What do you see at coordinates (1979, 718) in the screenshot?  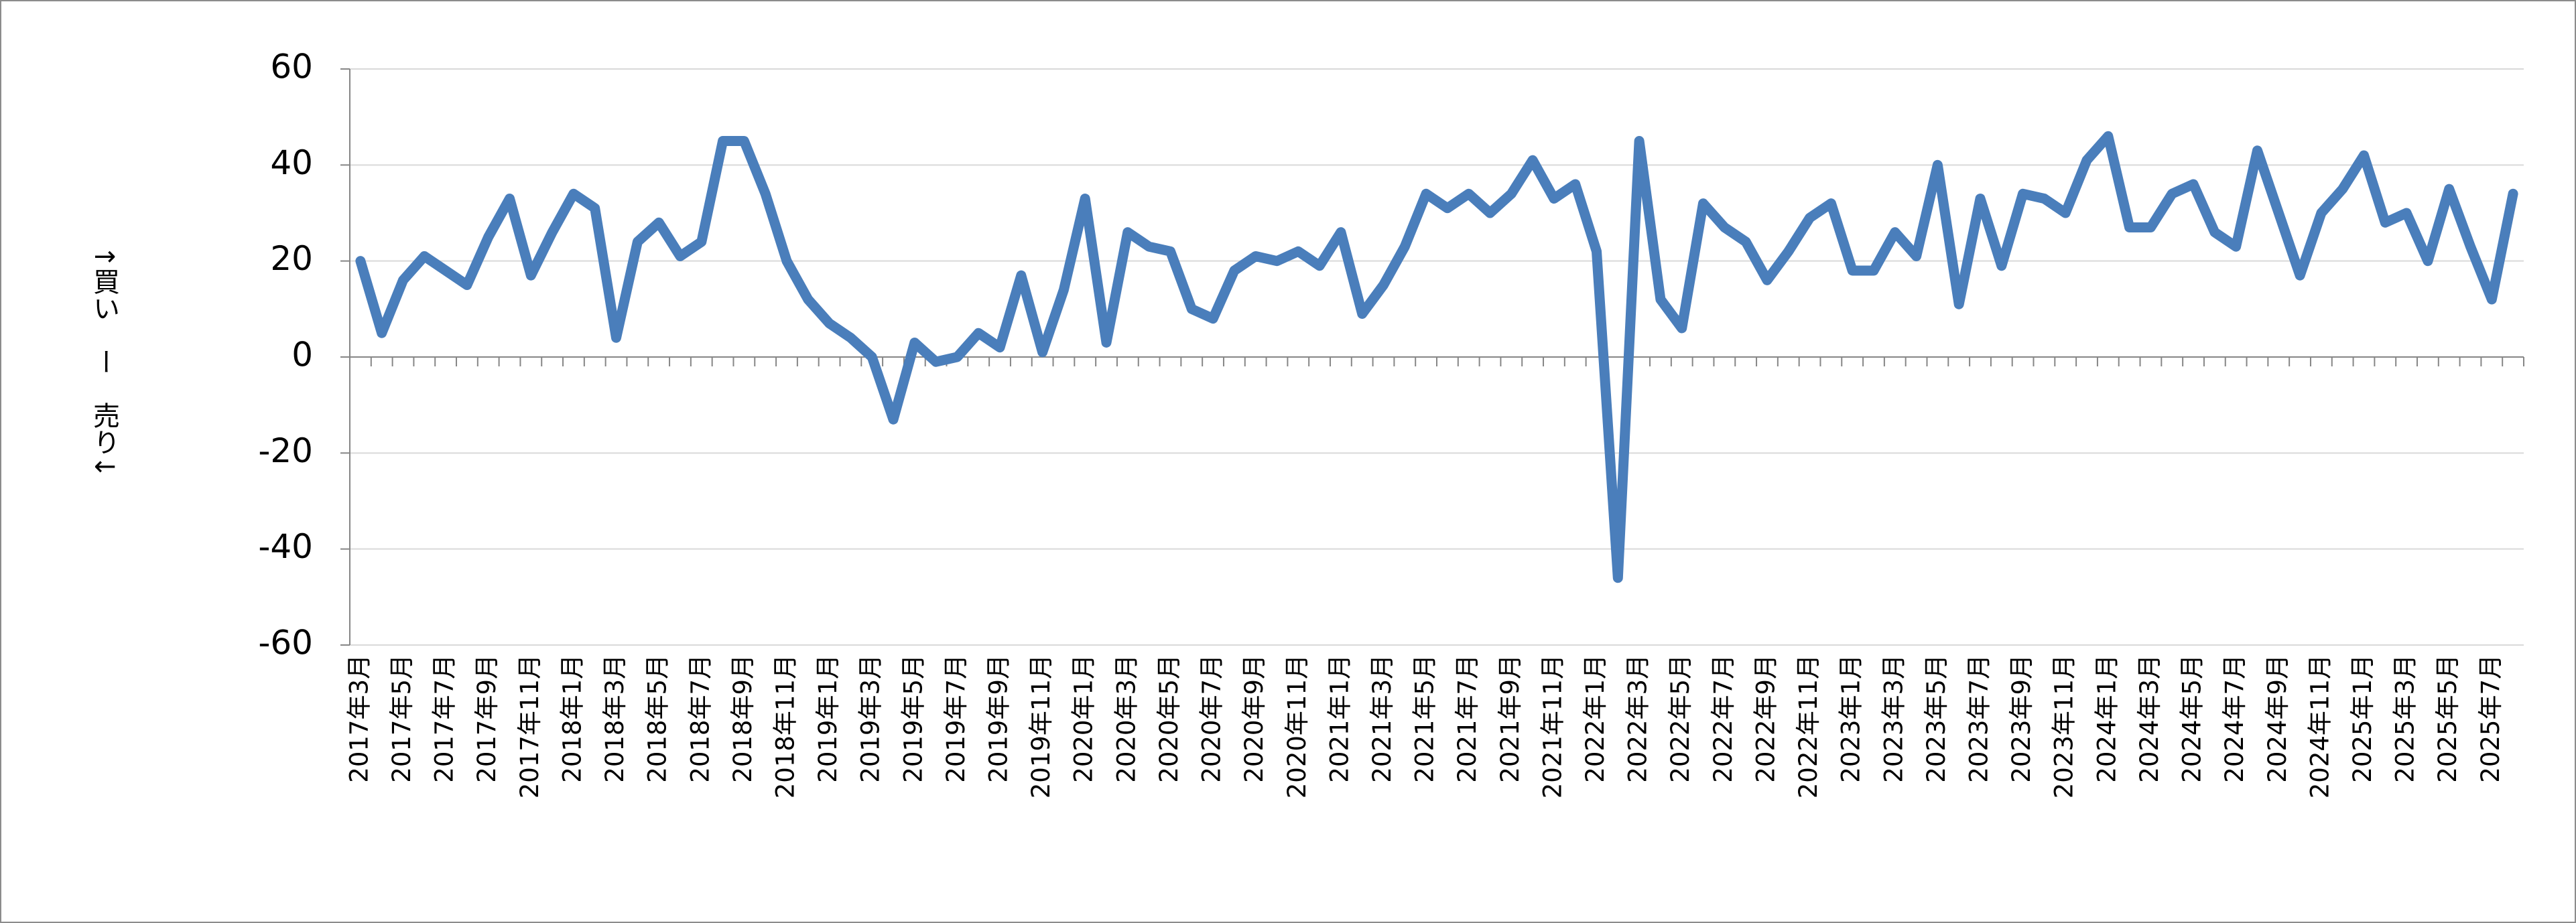 I see `x-tick-label: 2023年7月` at bounding box center [1979, 718].